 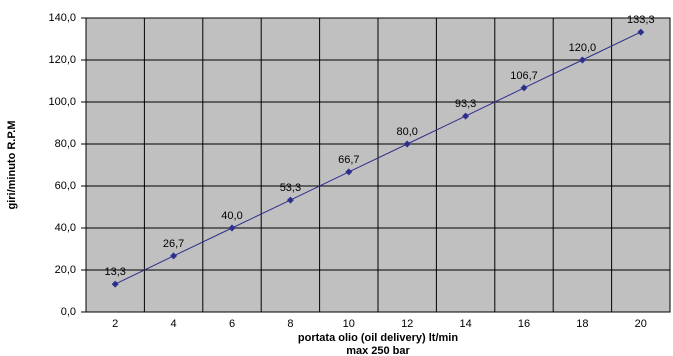 I want to click on x-tick-label: 4, so click(x=174, y=324).